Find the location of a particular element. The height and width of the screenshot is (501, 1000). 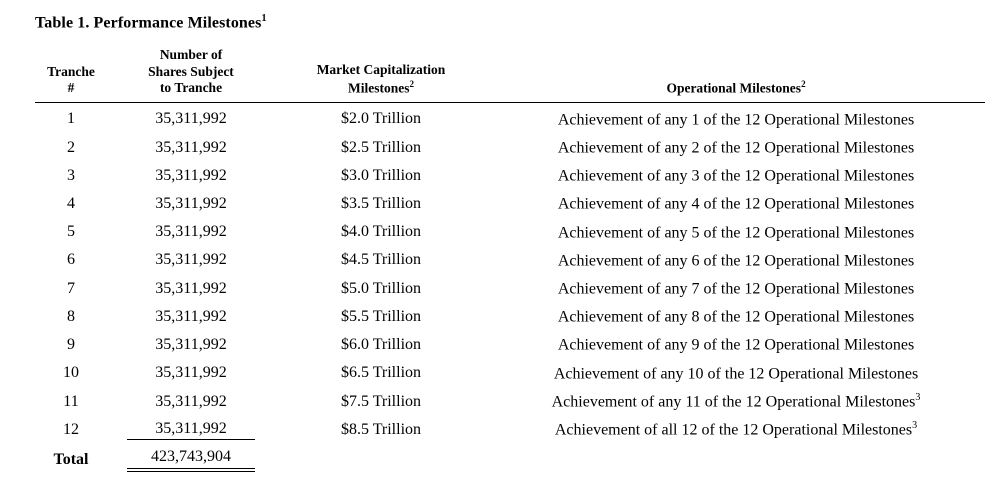

market-cap-cell: $3.0 Trillion is located at coordinates (381, 175).